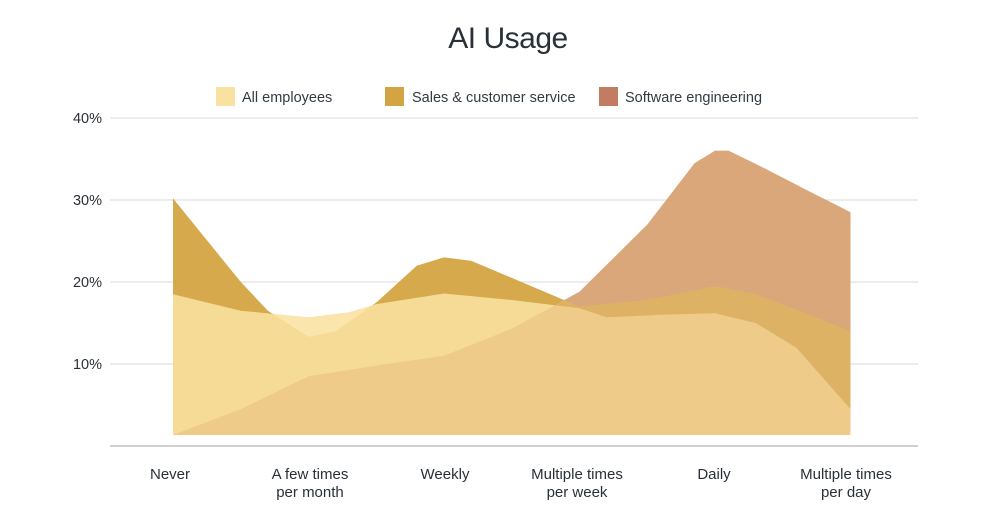 This screenshot has width=984, height=526. I want to click on x-tick-label: Daily, so click(714, 474).